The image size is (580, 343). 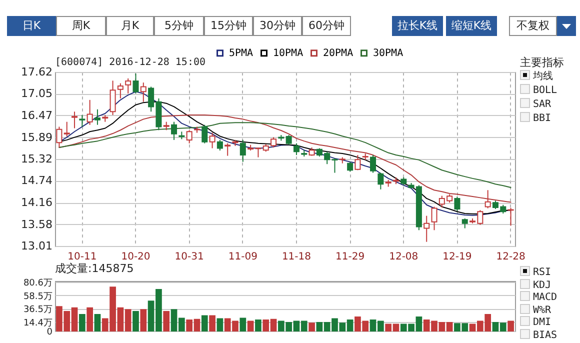 I want to click on text: RSI, so click(x=542, y=272).